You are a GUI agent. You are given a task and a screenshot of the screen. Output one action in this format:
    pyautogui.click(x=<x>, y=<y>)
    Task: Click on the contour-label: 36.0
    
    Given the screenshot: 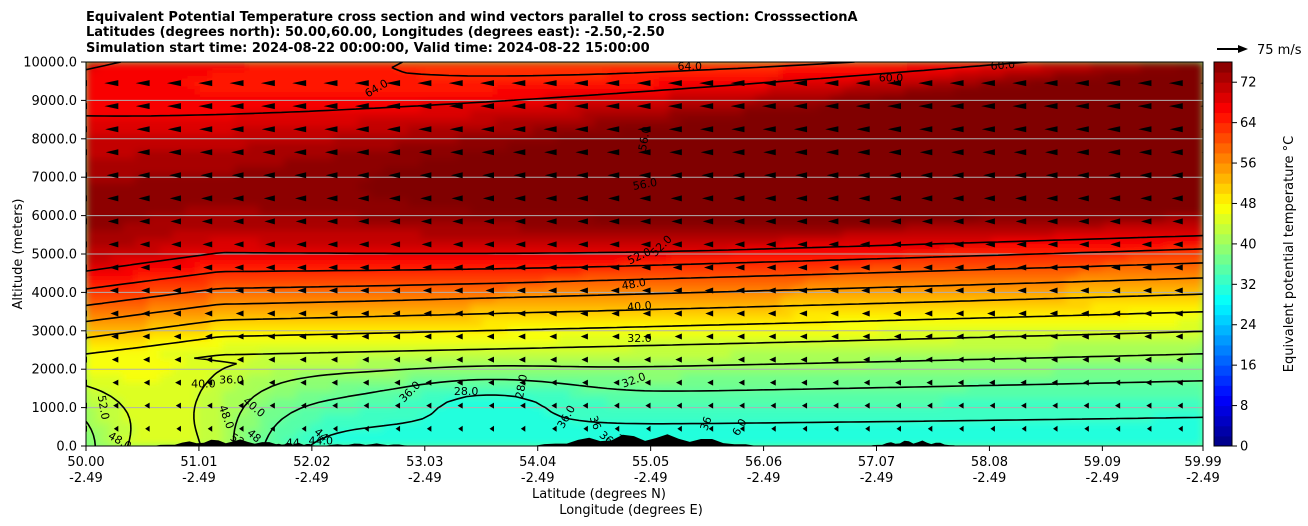 What is the action you would take?
    pyautogui.click(x=231, y=380)
    